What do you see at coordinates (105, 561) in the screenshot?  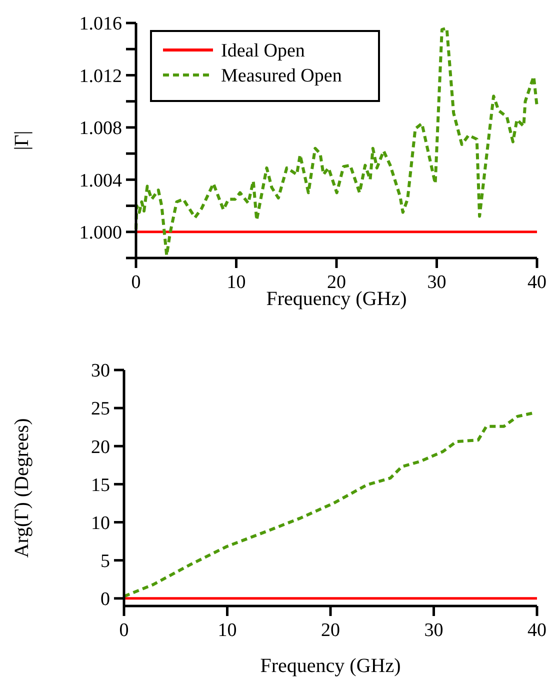 I see `y-tick-label: 5` at bounding box center [105, 561].